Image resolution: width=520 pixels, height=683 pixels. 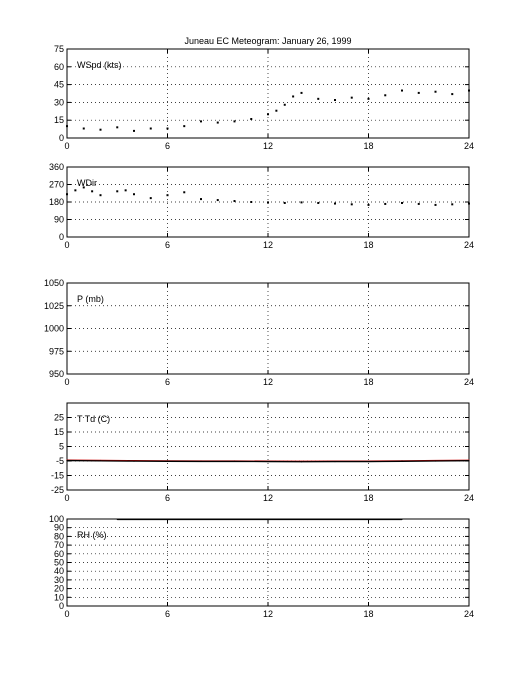 What do you see at coordinates (259, 332) in the screenshot?
I see `panel-3: 0 6 12 18 24 950 975 1000 1025 1050 P (mb)` at bounding box center [259, 332].